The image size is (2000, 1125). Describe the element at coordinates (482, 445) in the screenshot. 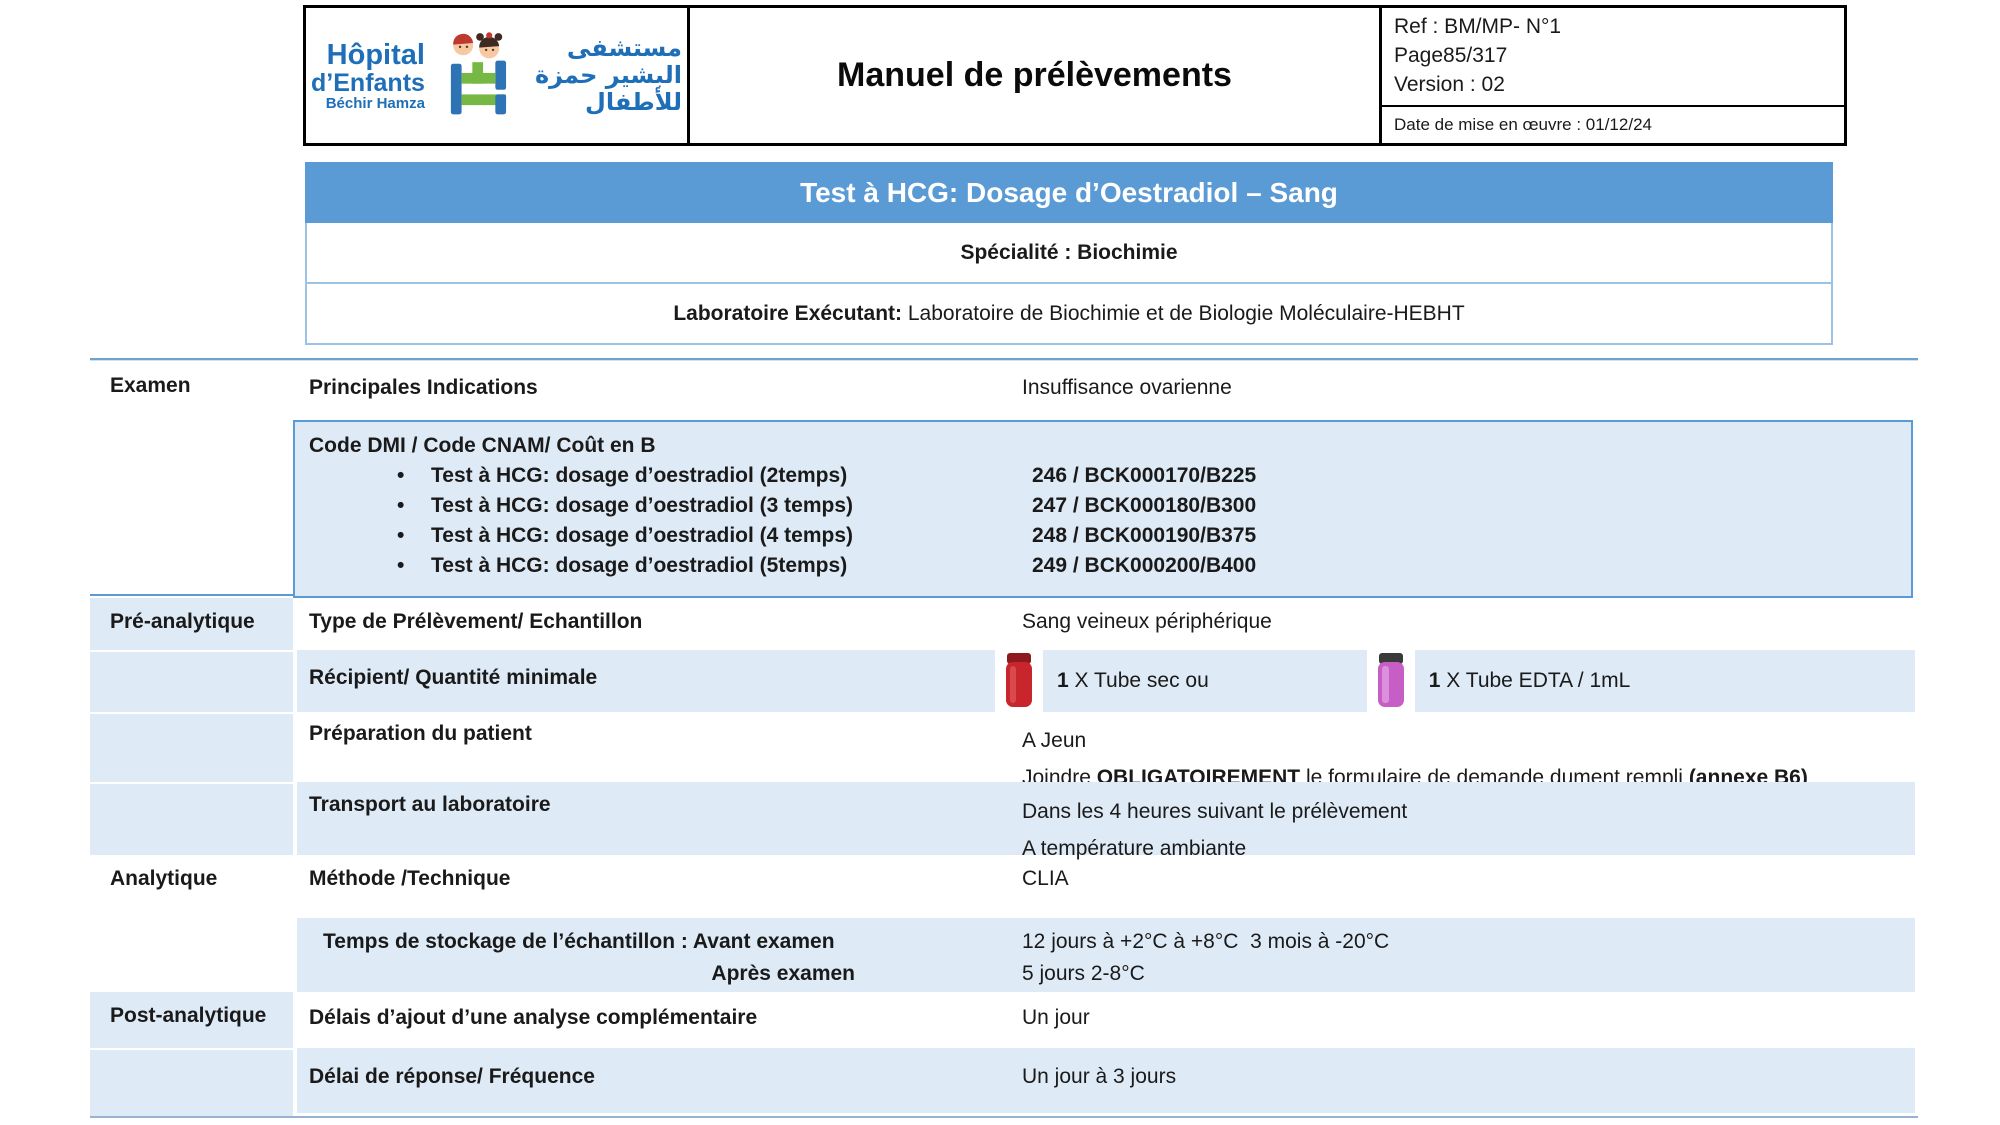

I see `codes-header: Code DMI / Code CNAM/ Coût en B` at that location.